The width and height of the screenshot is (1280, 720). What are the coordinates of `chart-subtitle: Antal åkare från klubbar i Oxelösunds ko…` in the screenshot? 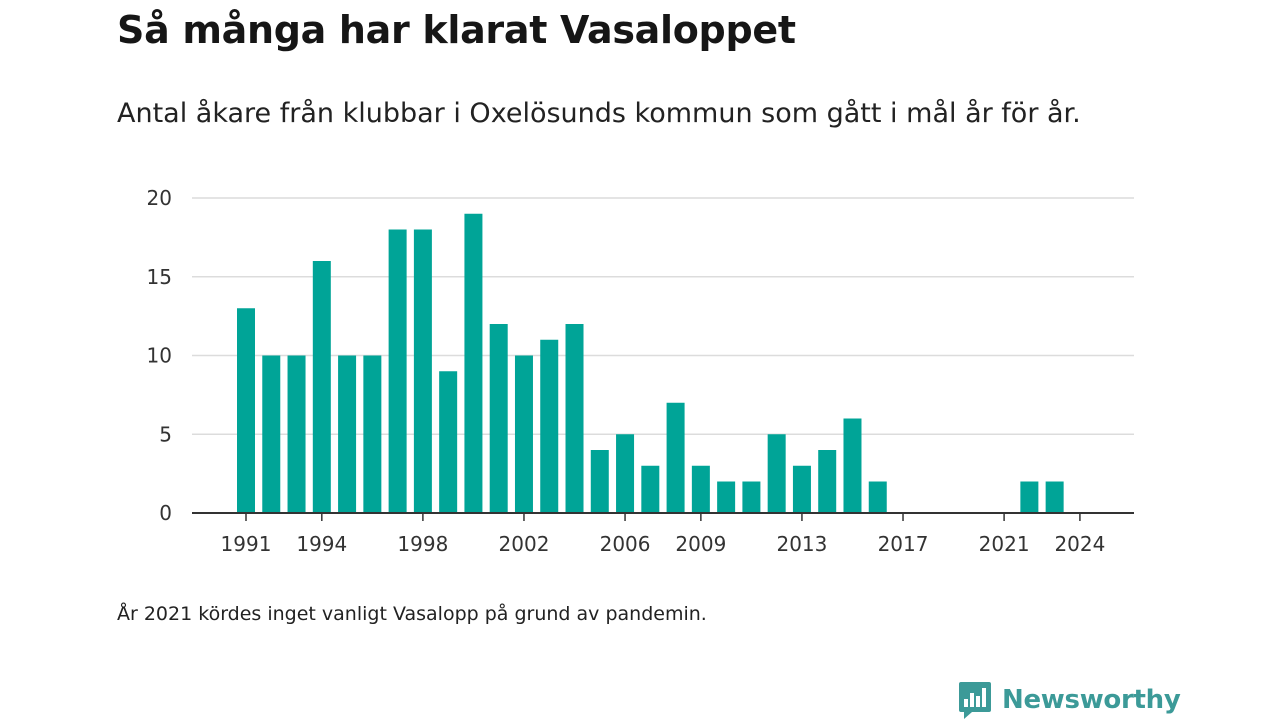 It's located at (599, 113).